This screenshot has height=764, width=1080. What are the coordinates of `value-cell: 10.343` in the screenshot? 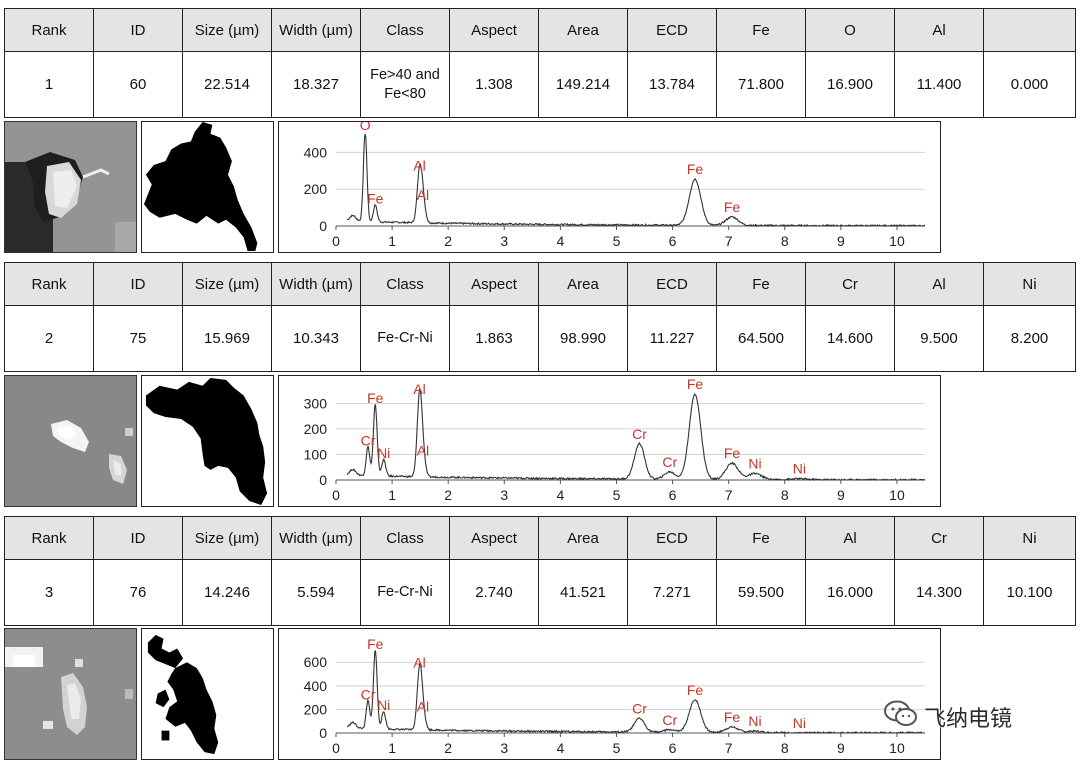 It's located at (316, 338).